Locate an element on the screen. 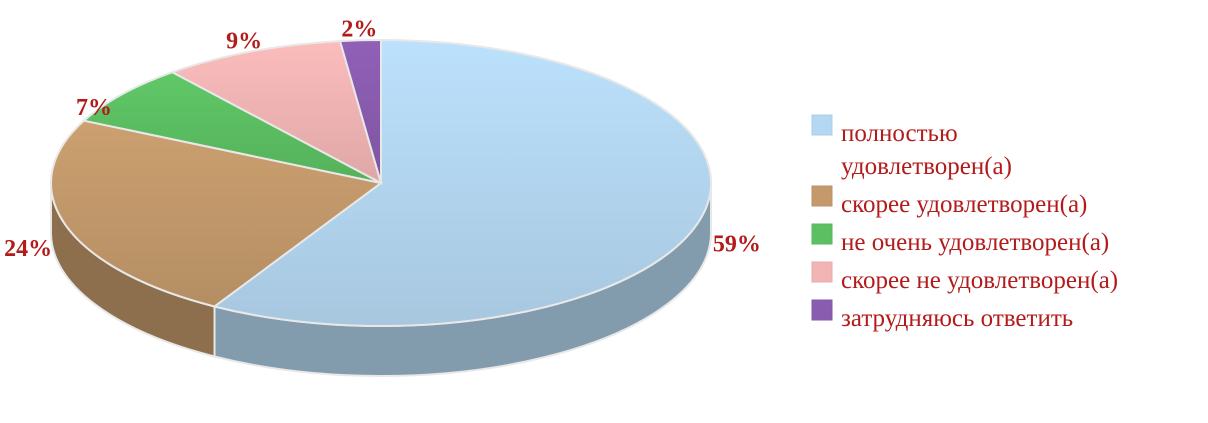 The image size is (1208, 423). legend-label: скорее не удовлетворен(а) is located at coordinates (979, 280).